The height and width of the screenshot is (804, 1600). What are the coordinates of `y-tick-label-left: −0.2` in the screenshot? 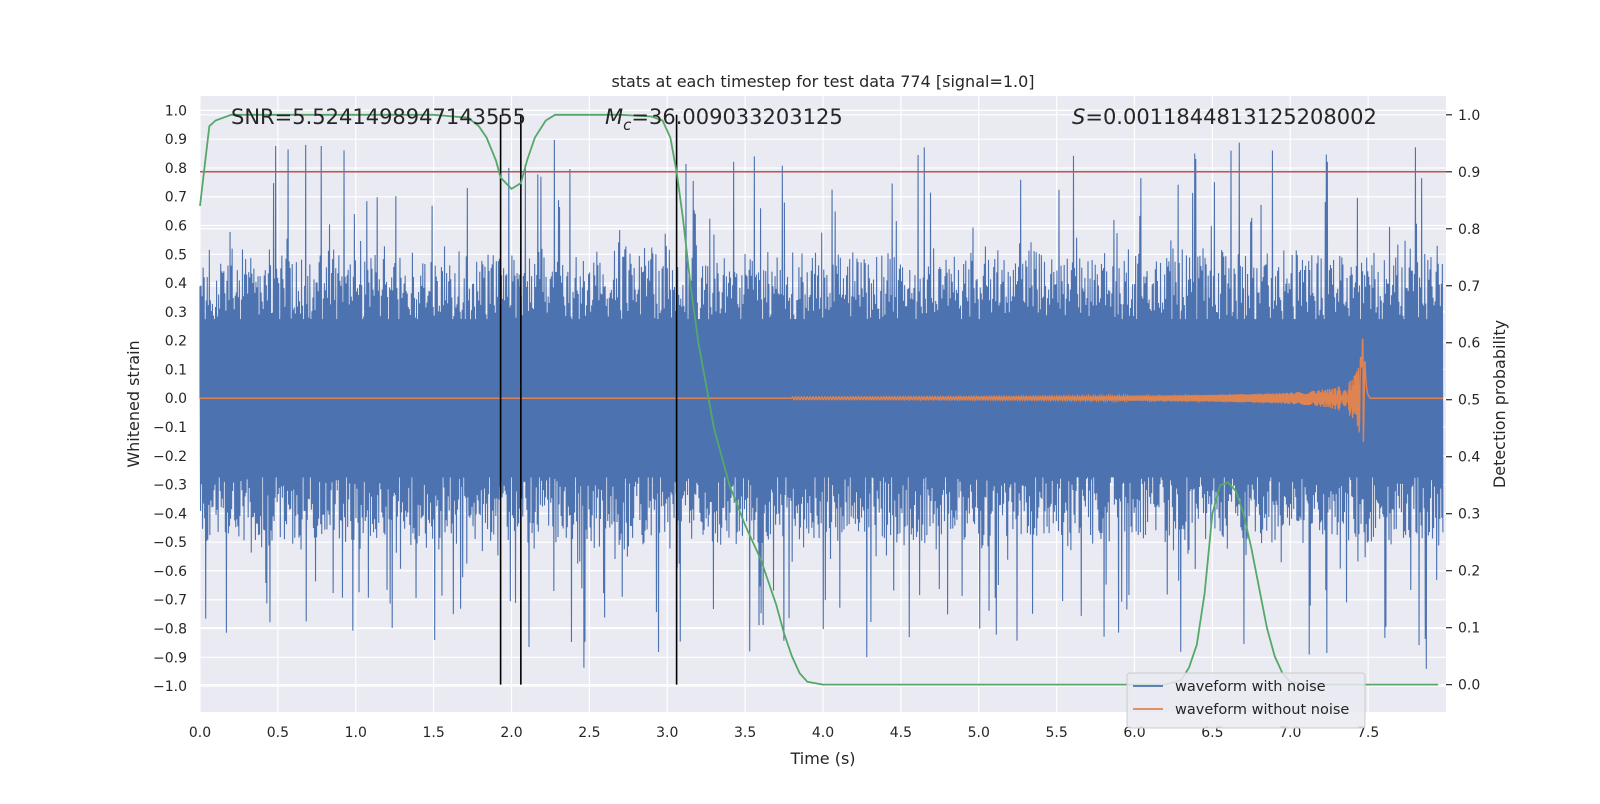 It's located at (170, 457).